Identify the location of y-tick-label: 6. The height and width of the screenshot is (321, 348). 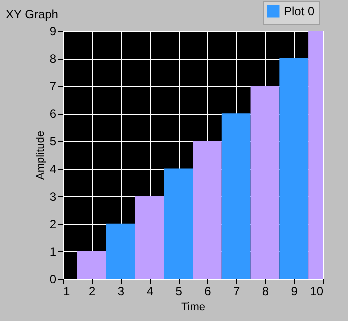
(53, 114).